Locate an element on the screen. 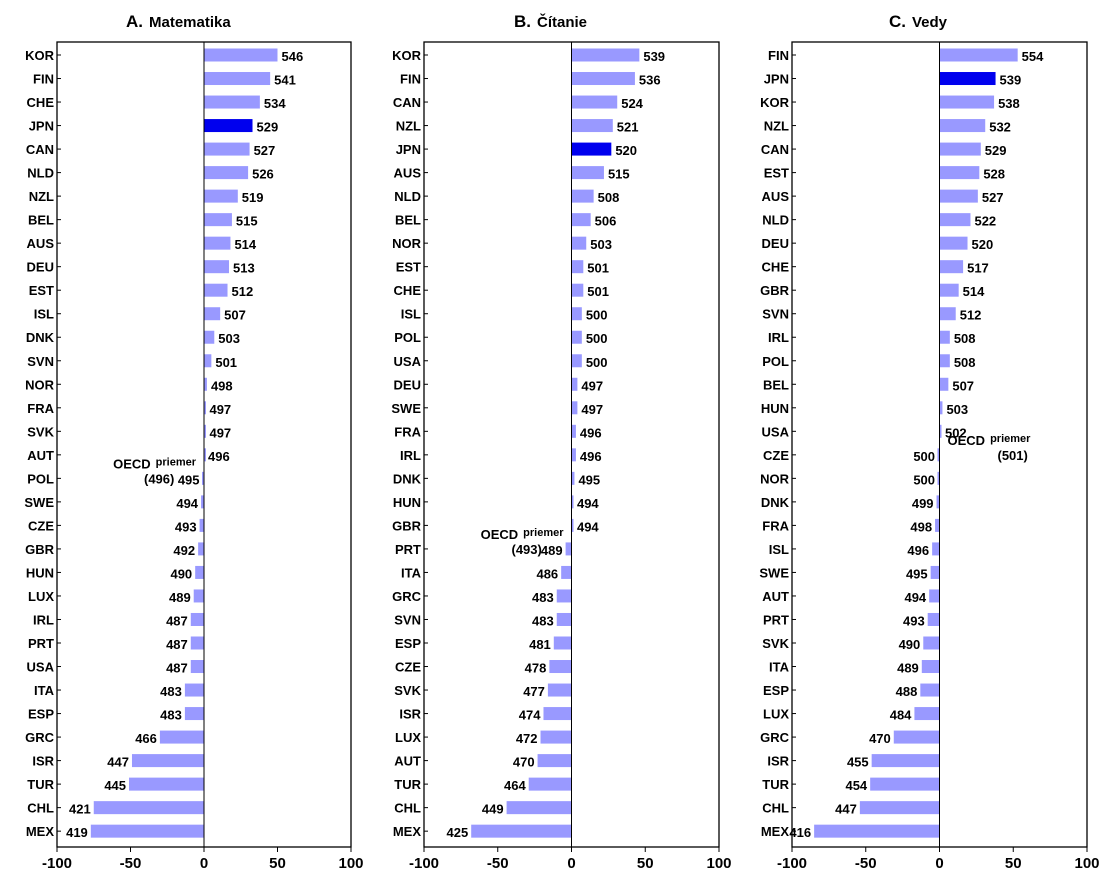 This screenshot has width=1119, height=872. category-label-nzl: NZL is located at coordinates (41, 196).